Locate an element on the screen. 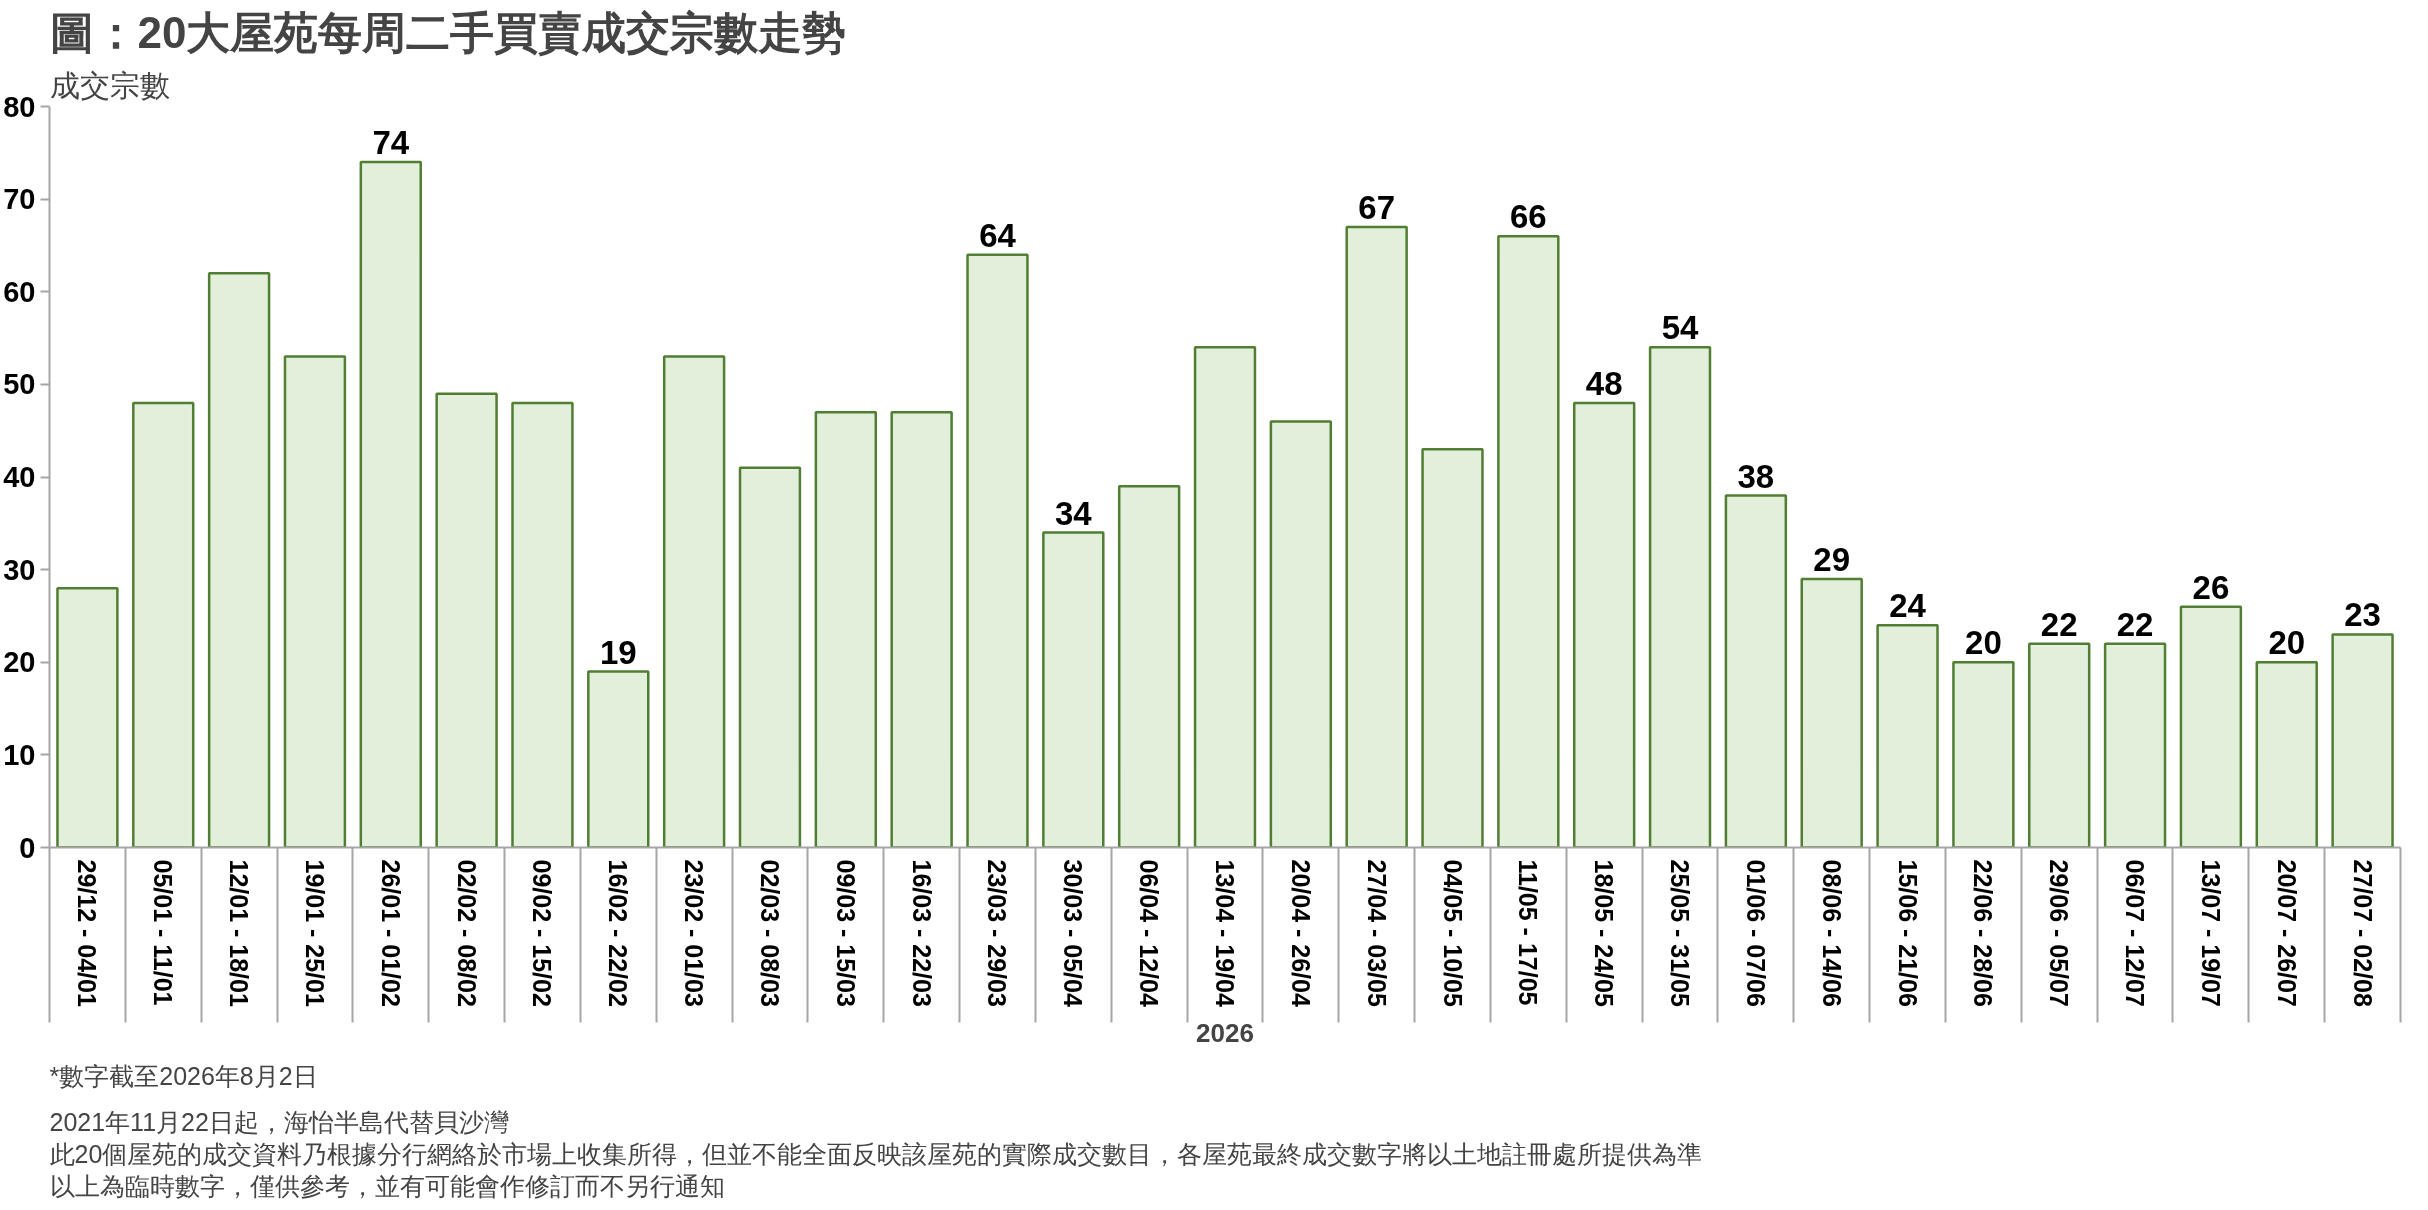  data-label: 74 is located at coordinates (391, 143).